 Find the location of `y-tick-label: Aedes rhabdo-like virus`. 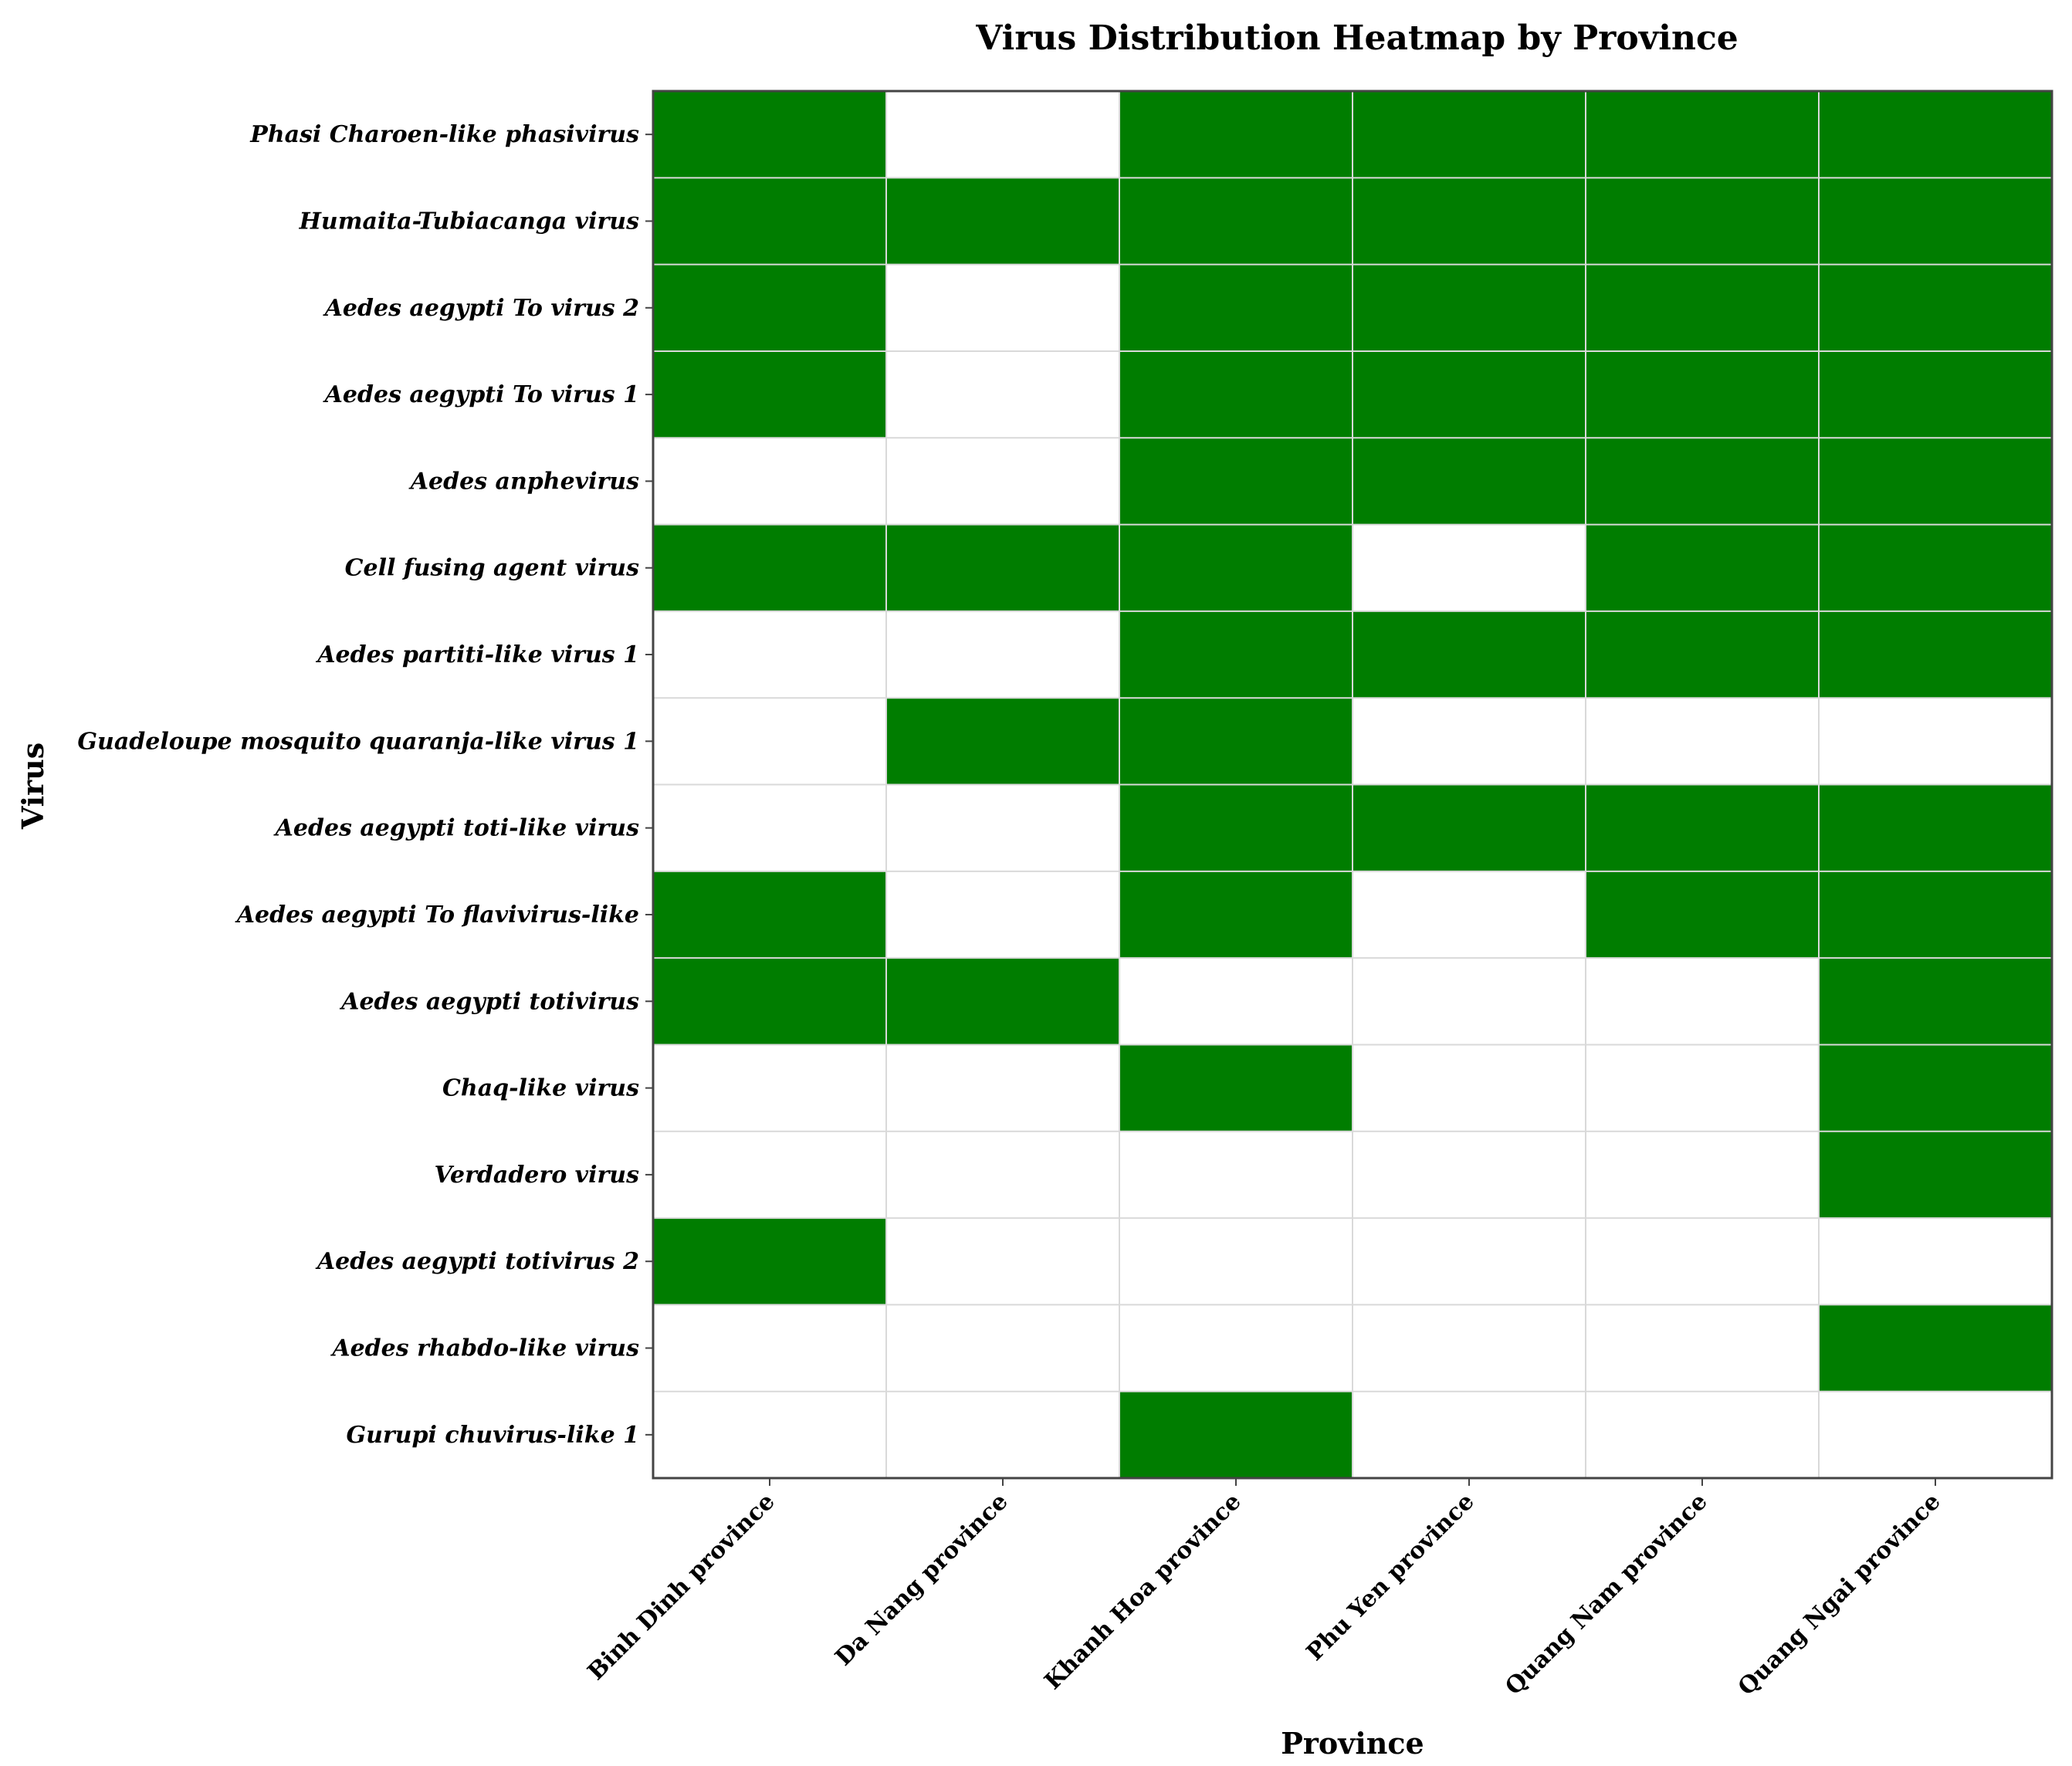

y-tick-label: Aedes rhabdo-like virus is located at coordinates (484, 1349).